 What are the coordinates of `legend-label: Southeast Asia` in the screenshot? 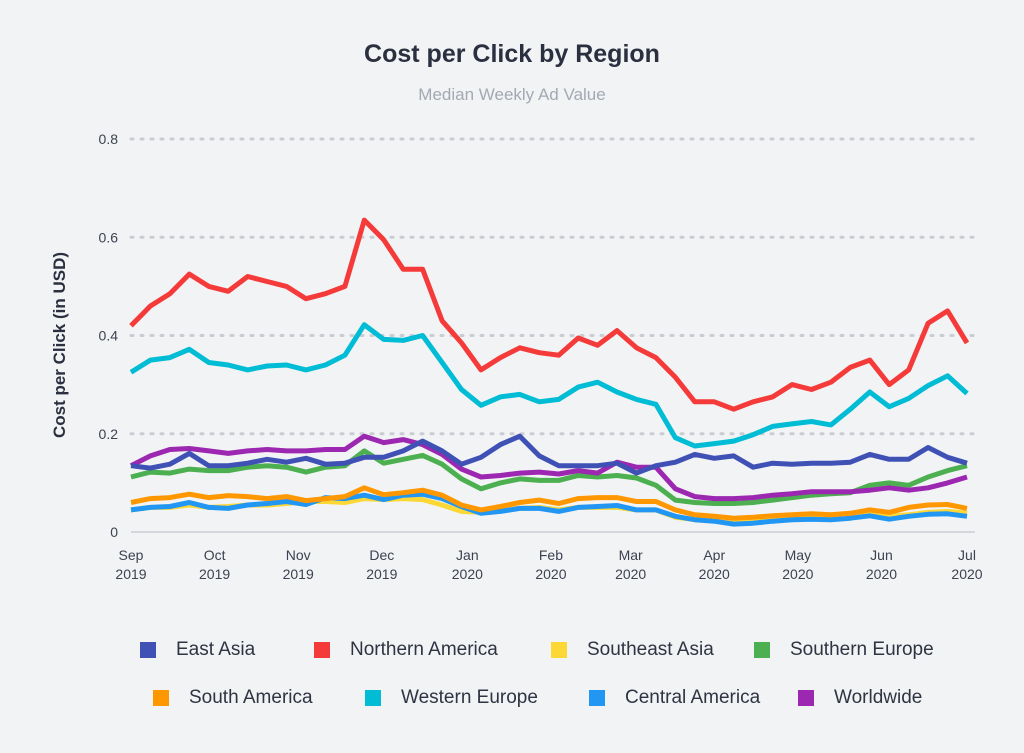 It's located at (650, 649).